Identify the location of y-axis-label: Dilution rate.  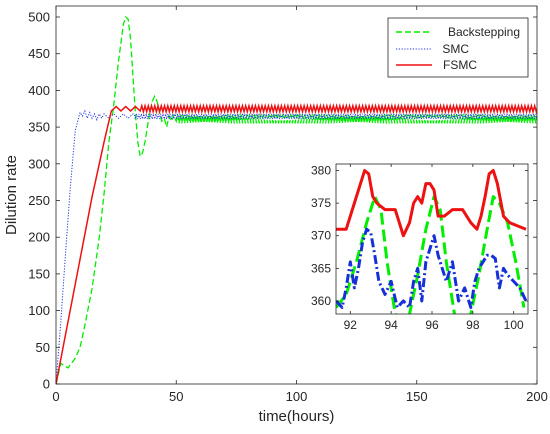
(11, 195).